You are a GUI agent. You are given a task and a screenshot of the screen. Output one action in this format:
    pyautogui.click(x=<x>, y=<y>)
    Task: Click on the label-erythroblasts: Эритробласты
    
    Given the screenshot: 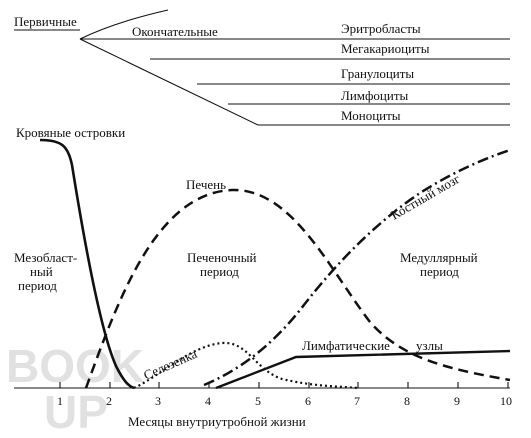 What is the action you would take?
    pyautogui.click(x=381, y=28)
    